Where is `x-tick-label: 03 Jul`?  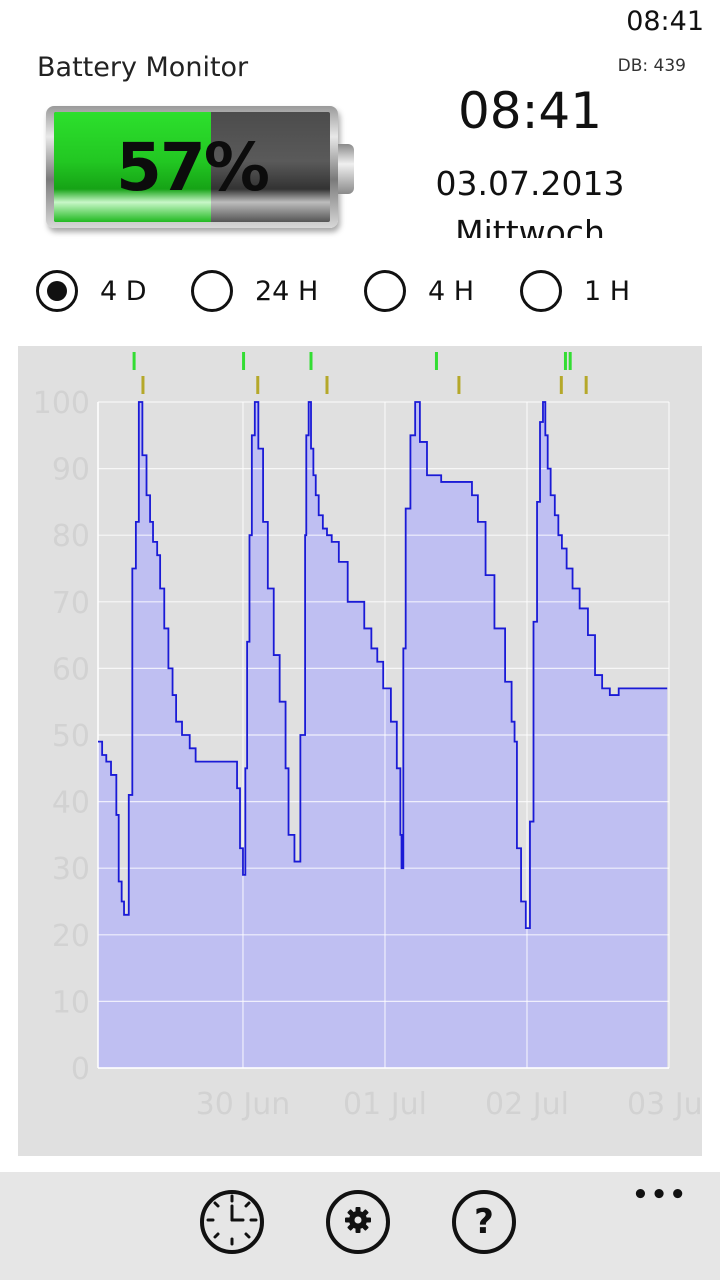
x-tick-label: 03 Jul is located at coordinates (664, 1104).